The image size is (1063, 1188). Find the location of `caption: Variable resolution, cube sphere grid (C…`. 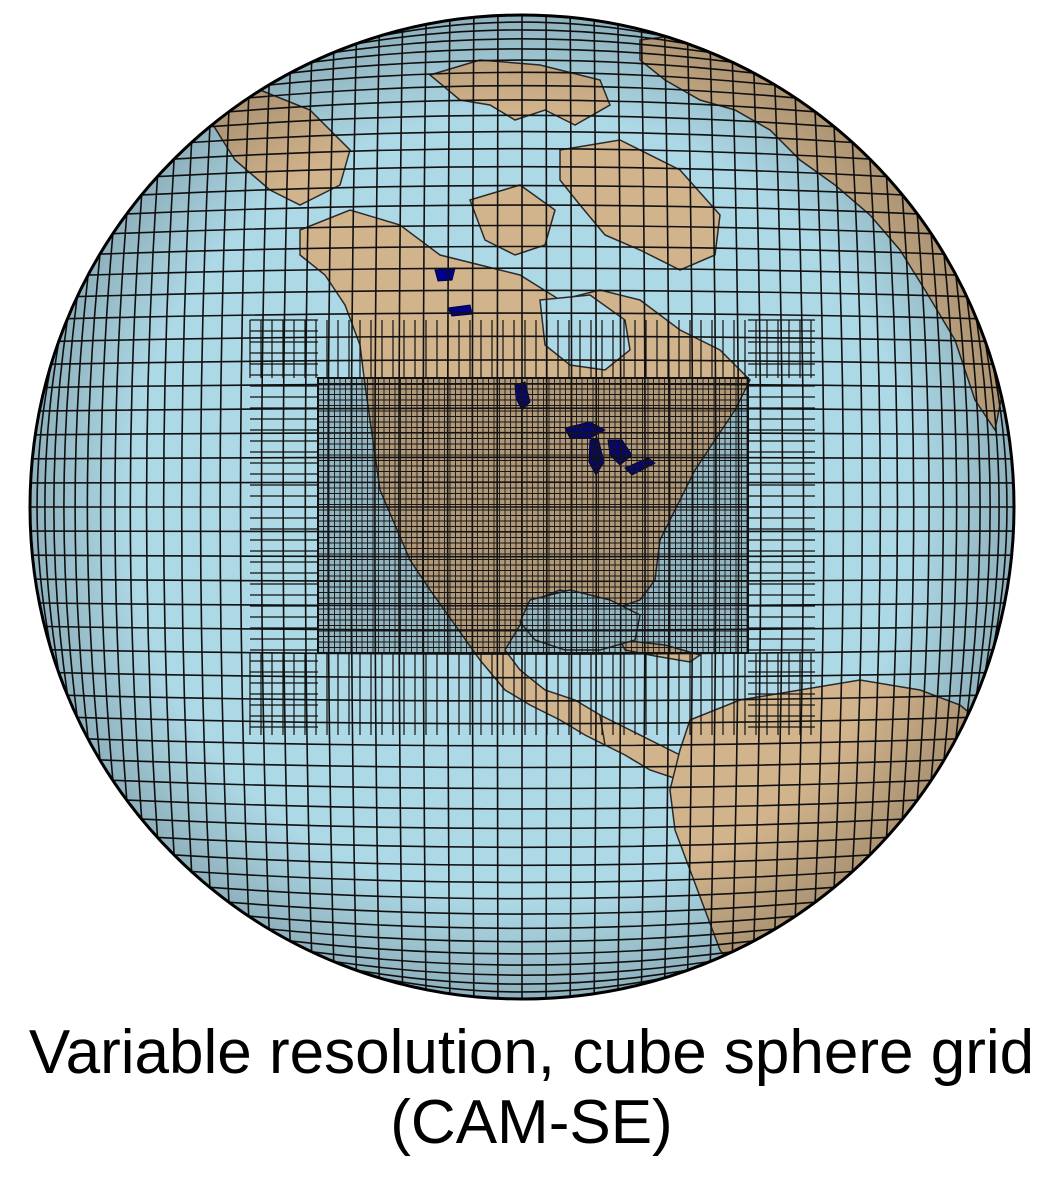

caption: Variable resolution, cube sphere grid (C… is located at coordinates (531, 1088).